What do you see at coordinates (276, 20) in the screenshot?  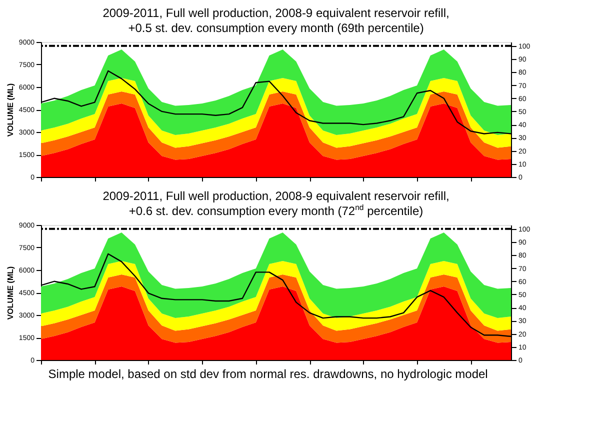 I see `chart-title: 2009-2011, Full well production, 2008-9 equivalent reservoir refill, +0.5 st. dev. consumption every month (69th percentile)` at bounding box center [276, 20].